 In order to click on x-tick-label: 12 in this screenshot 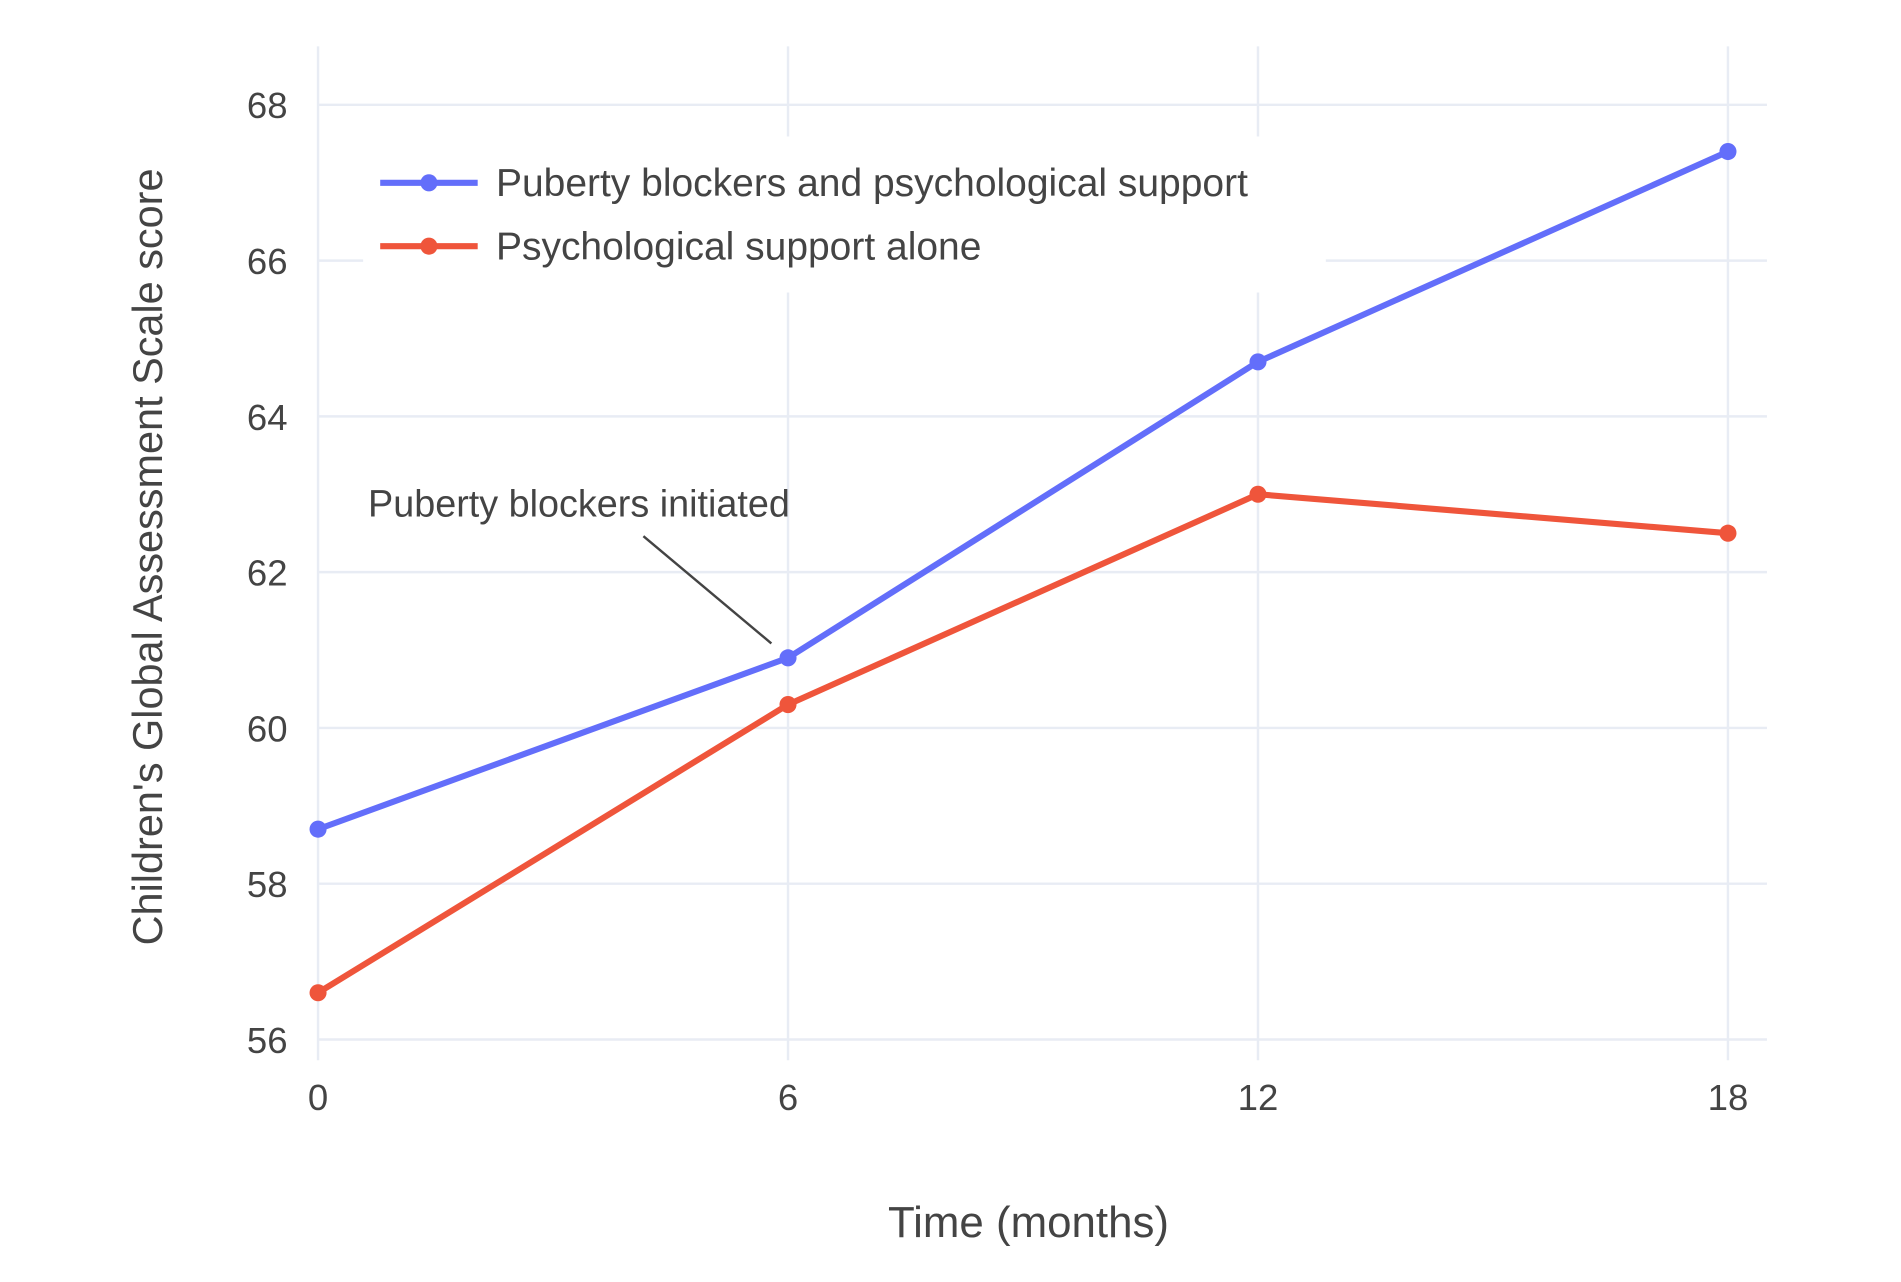, I will do `click(1258, 1097)`.